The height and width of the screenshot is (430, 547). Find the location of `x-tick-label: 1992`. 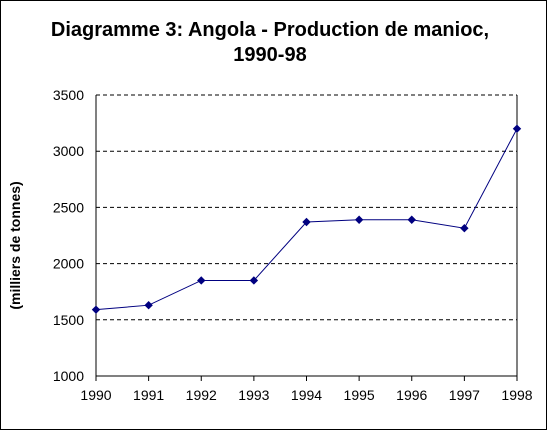

x-tick-label: 1992 is located at coordinates (201, 395).